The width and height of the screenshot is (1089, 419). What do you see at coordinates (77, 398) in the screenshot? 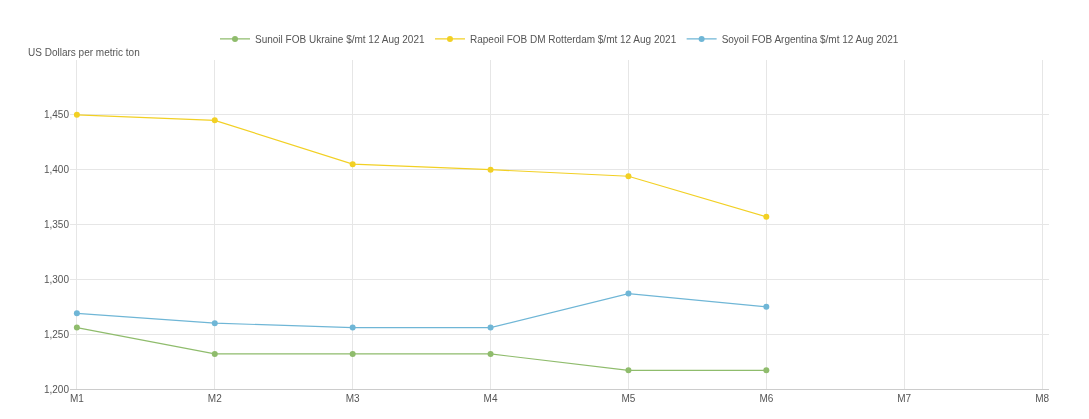
I see `x-tick-label: M1` at bounding box center [77, 398].